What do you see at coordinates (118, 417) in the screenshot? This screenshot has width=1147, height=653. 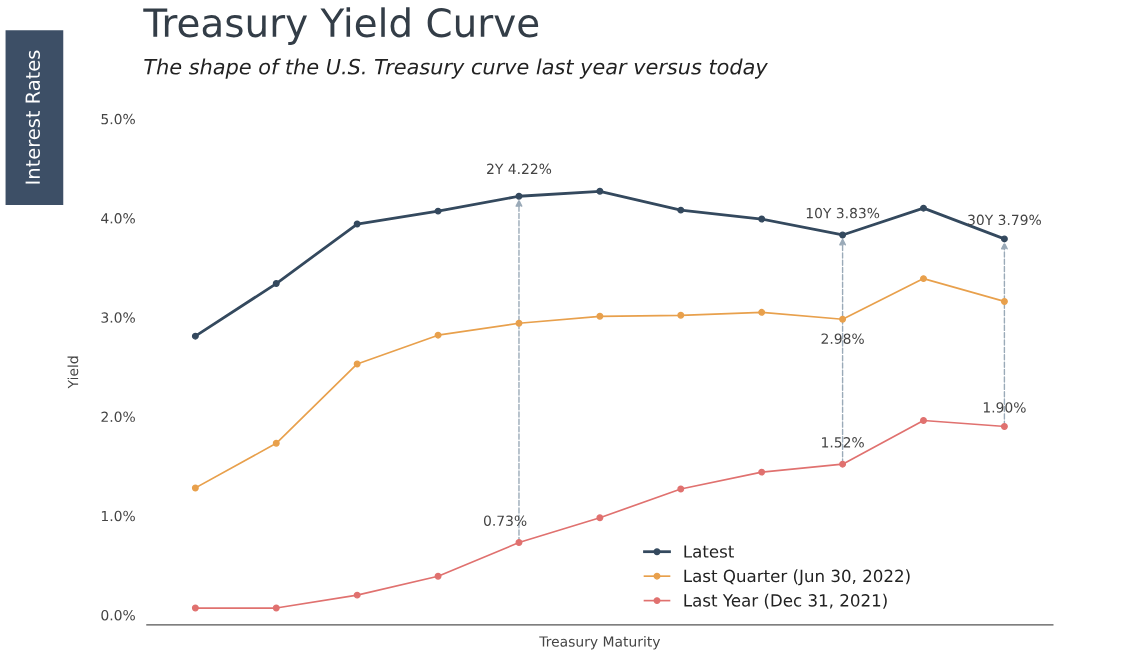 I see `y-tick-label: 2.0%` at bounding box center [118, 417].